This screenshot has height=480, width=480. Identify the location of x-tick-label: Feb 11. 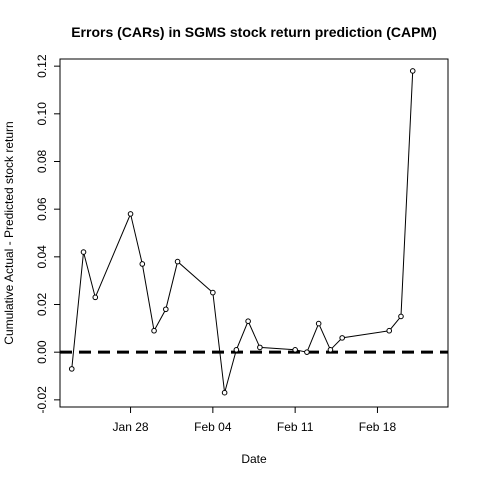
(295, 427).